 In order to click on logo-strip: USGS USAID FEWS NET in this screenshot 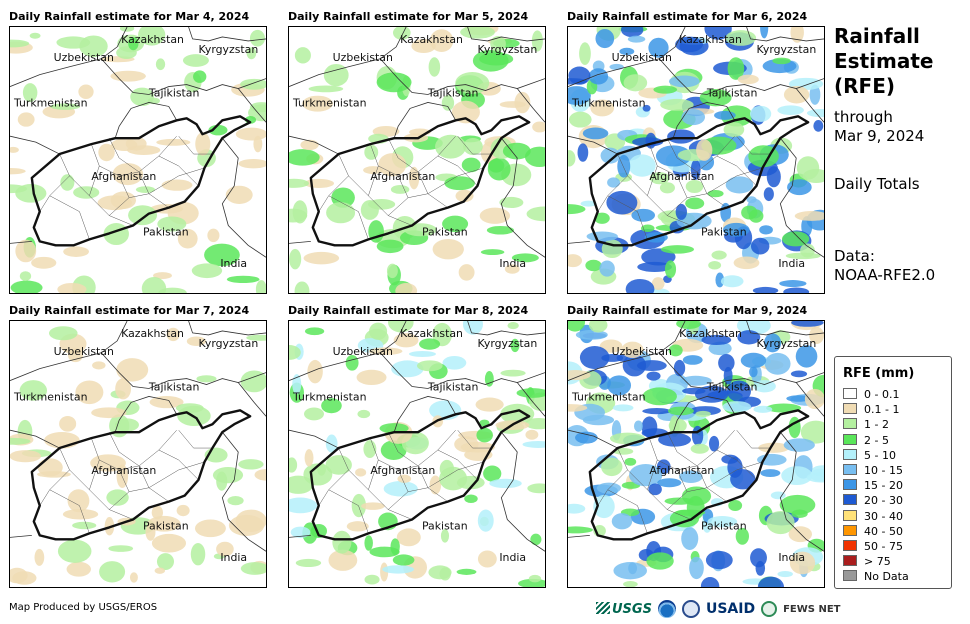, I will do `click(718, 609)`.